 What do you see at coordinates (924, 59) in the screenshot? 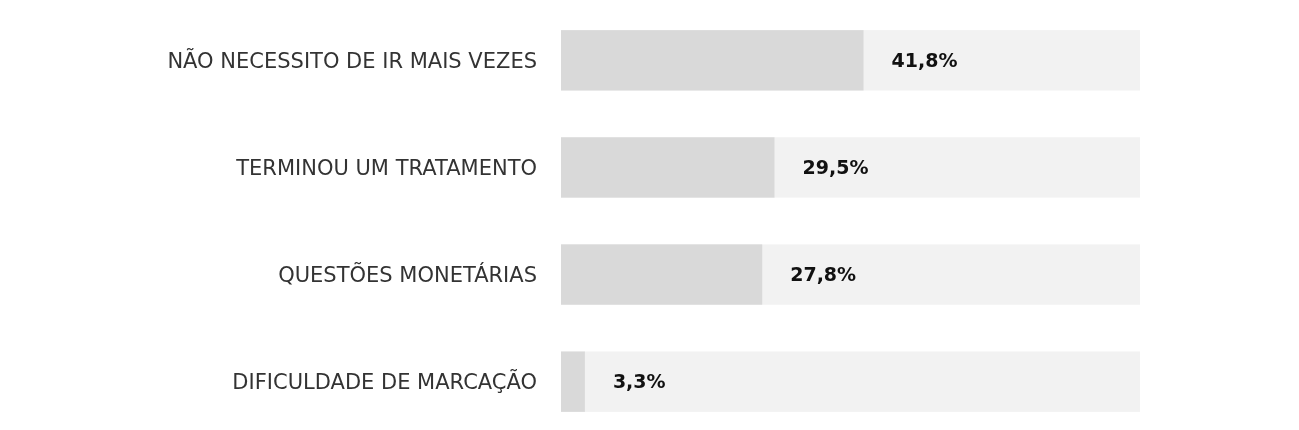
I see `data-label: 41,8%` at bounding box center [924, 59].